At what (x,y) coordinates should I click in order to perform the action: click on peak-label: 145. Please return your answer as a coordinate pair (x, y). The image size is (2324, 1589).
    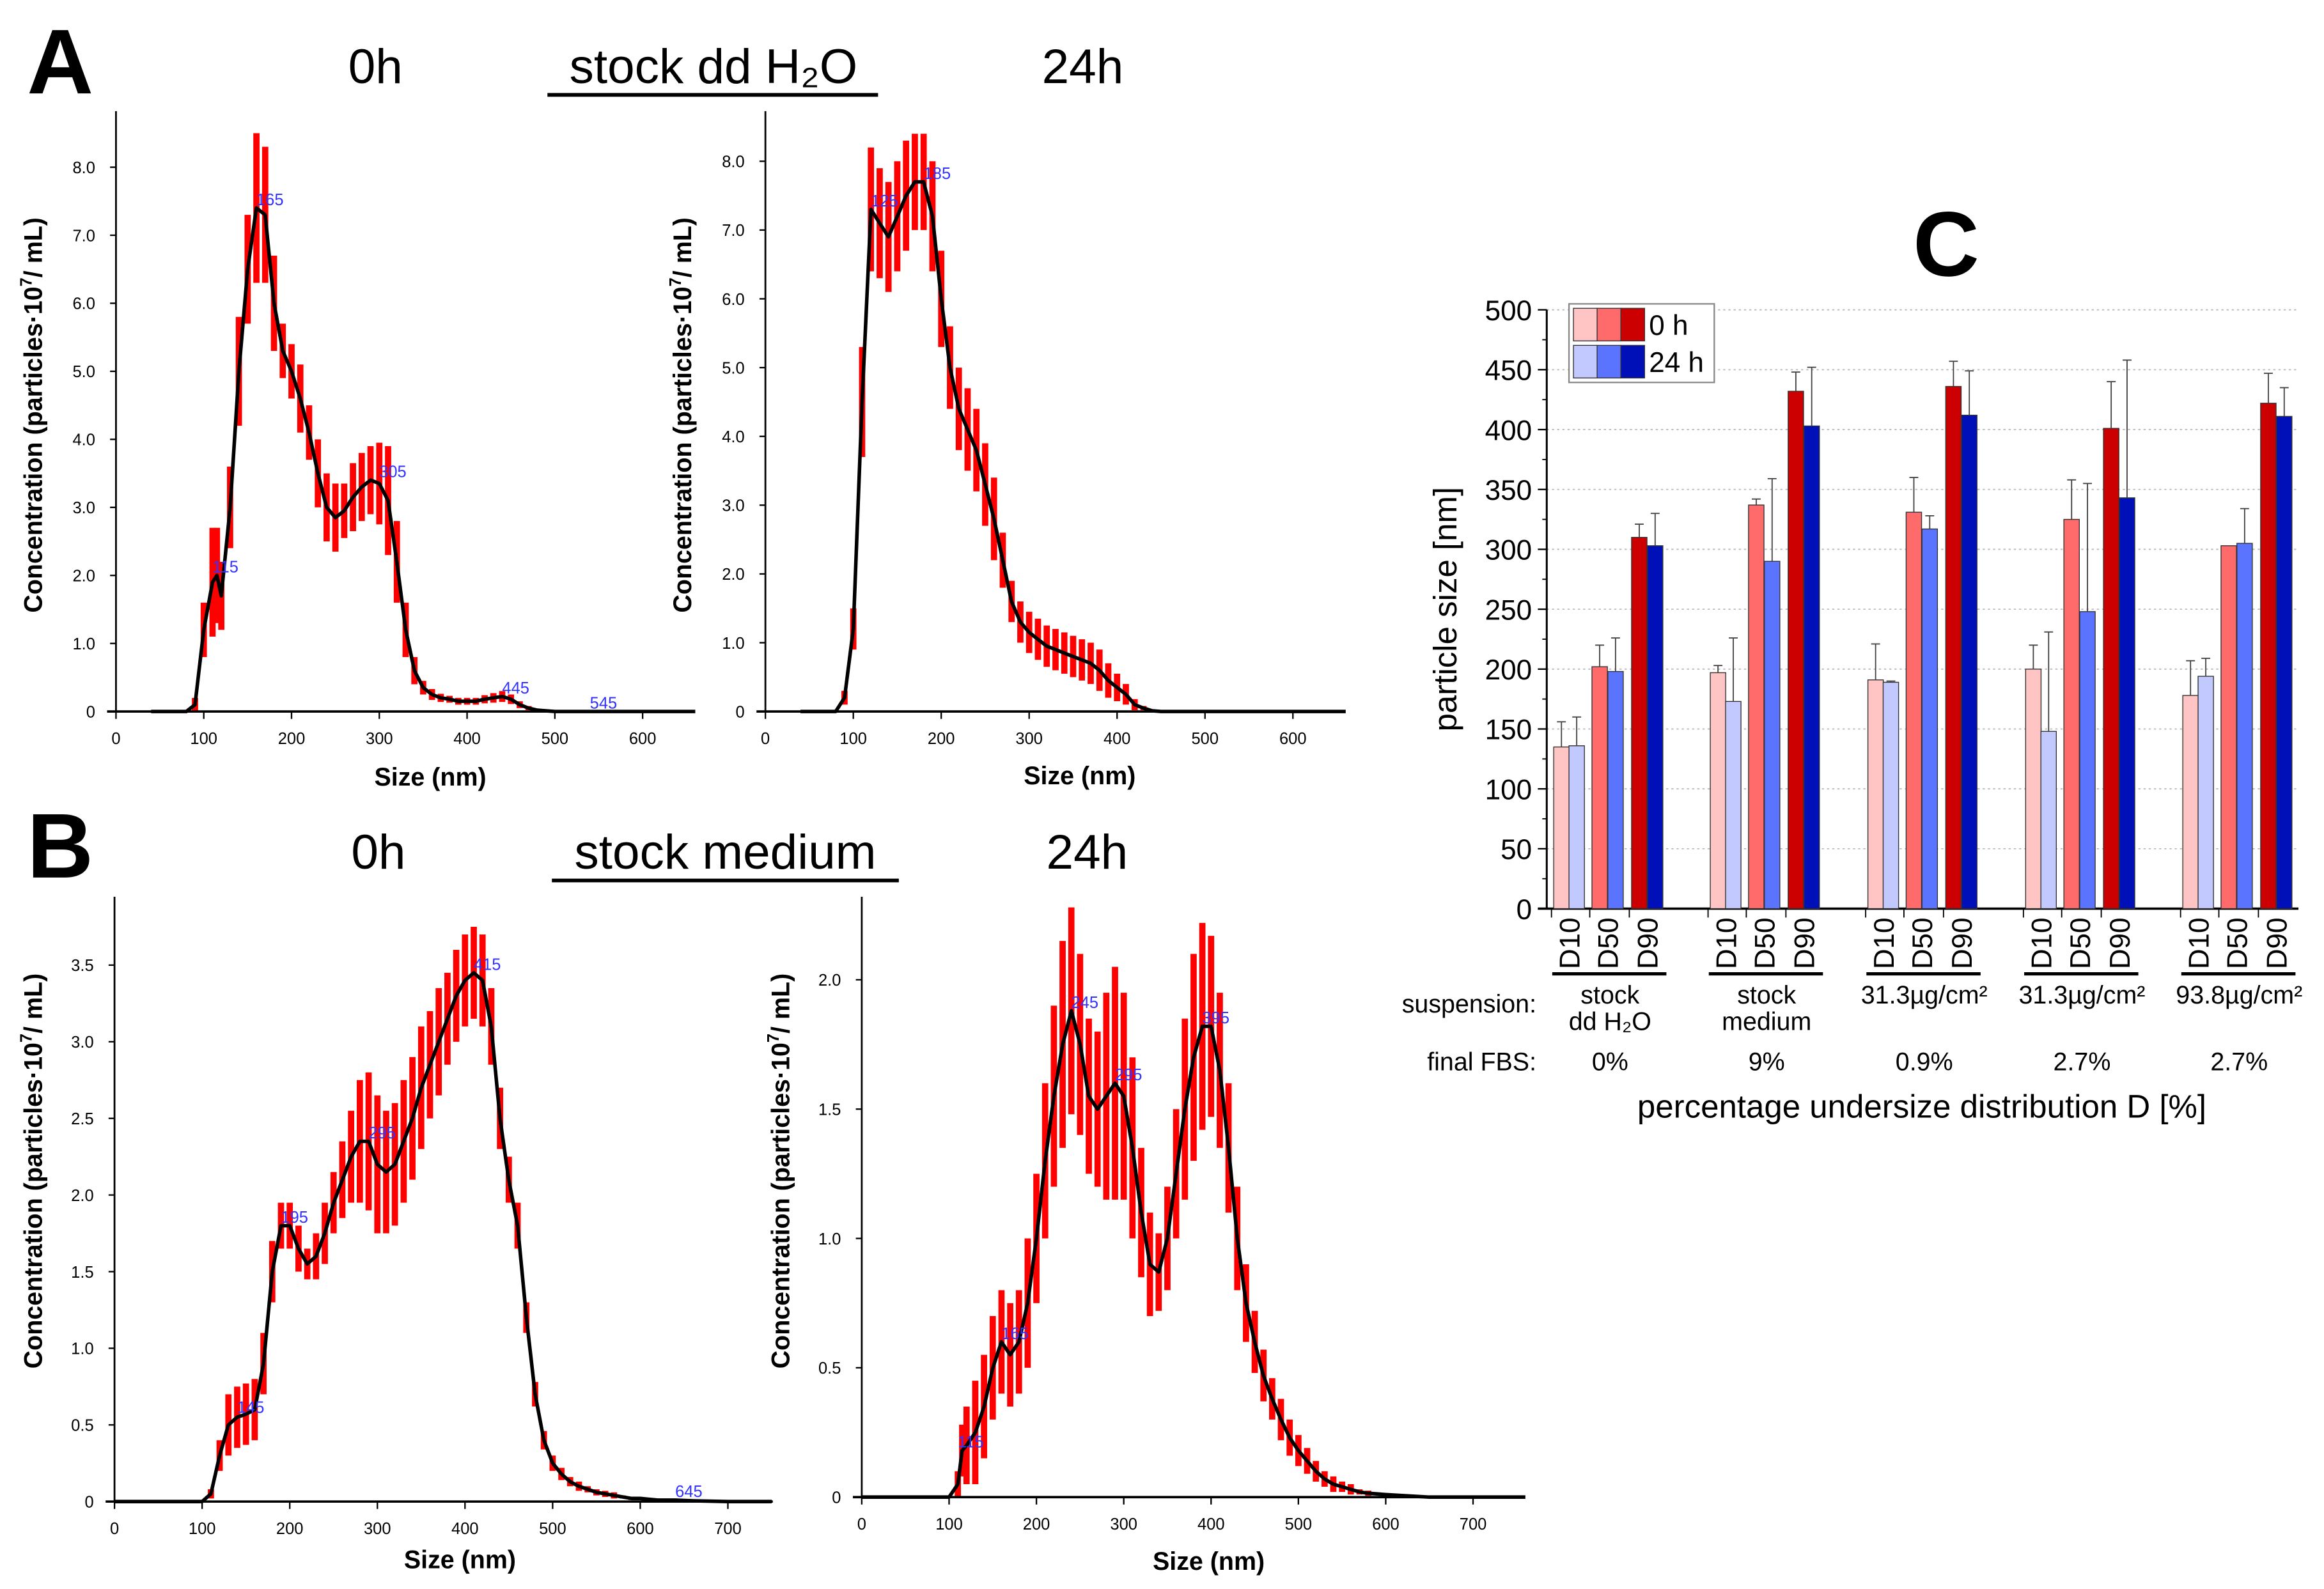
    Looking at the image, I should click on (251, 1407).